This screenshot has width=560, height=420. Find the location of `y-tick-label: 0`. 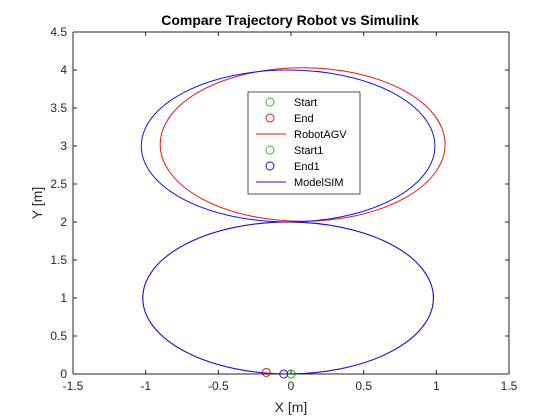

y-tick-label: 0 is located at coordinates (63, 374).